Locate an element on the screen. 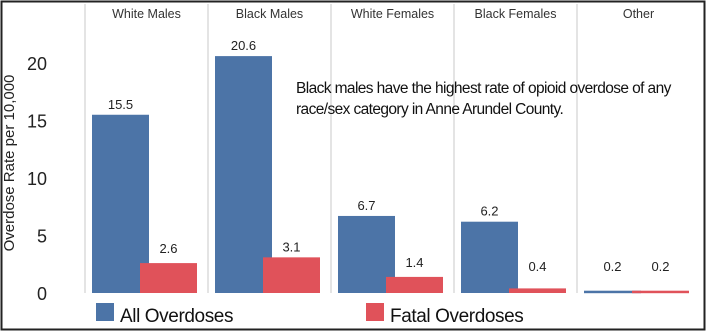 This screenshot has width=706, height=331. category-label: Other is located at coordinates (638, 14).